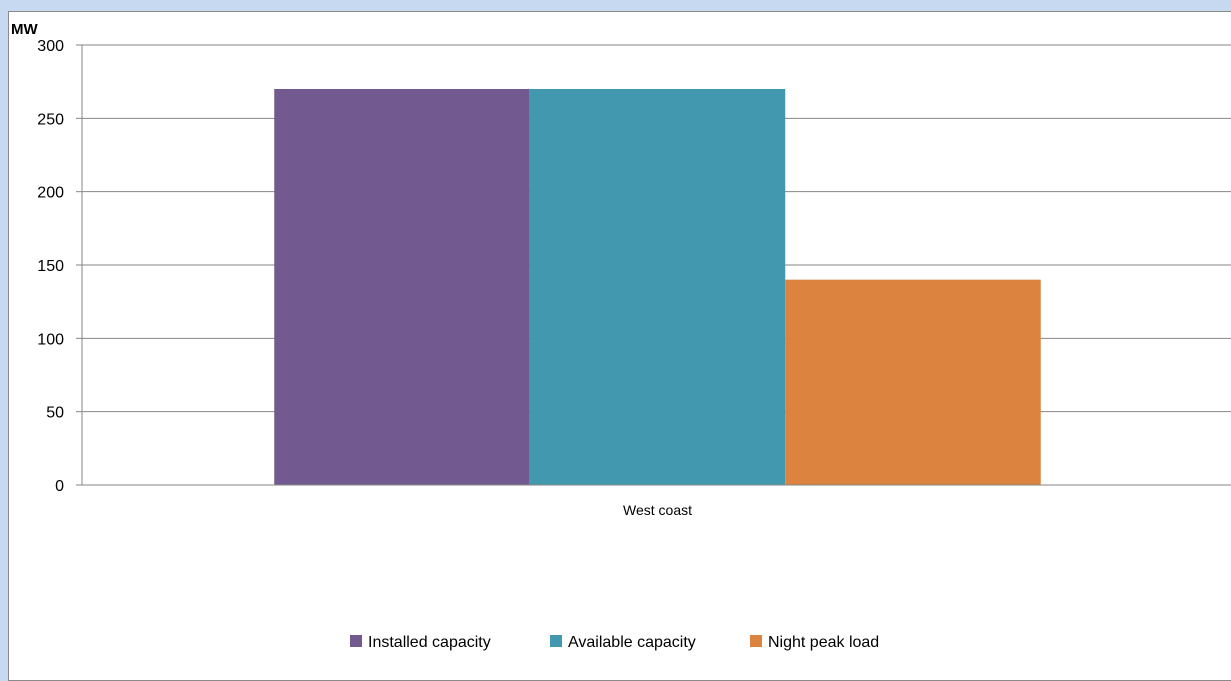 This screenshot has height=681, width=1231. Describe the element at coordinates (823, 642) in the screenshot. I see `legend-label: Night peak load` at that location.